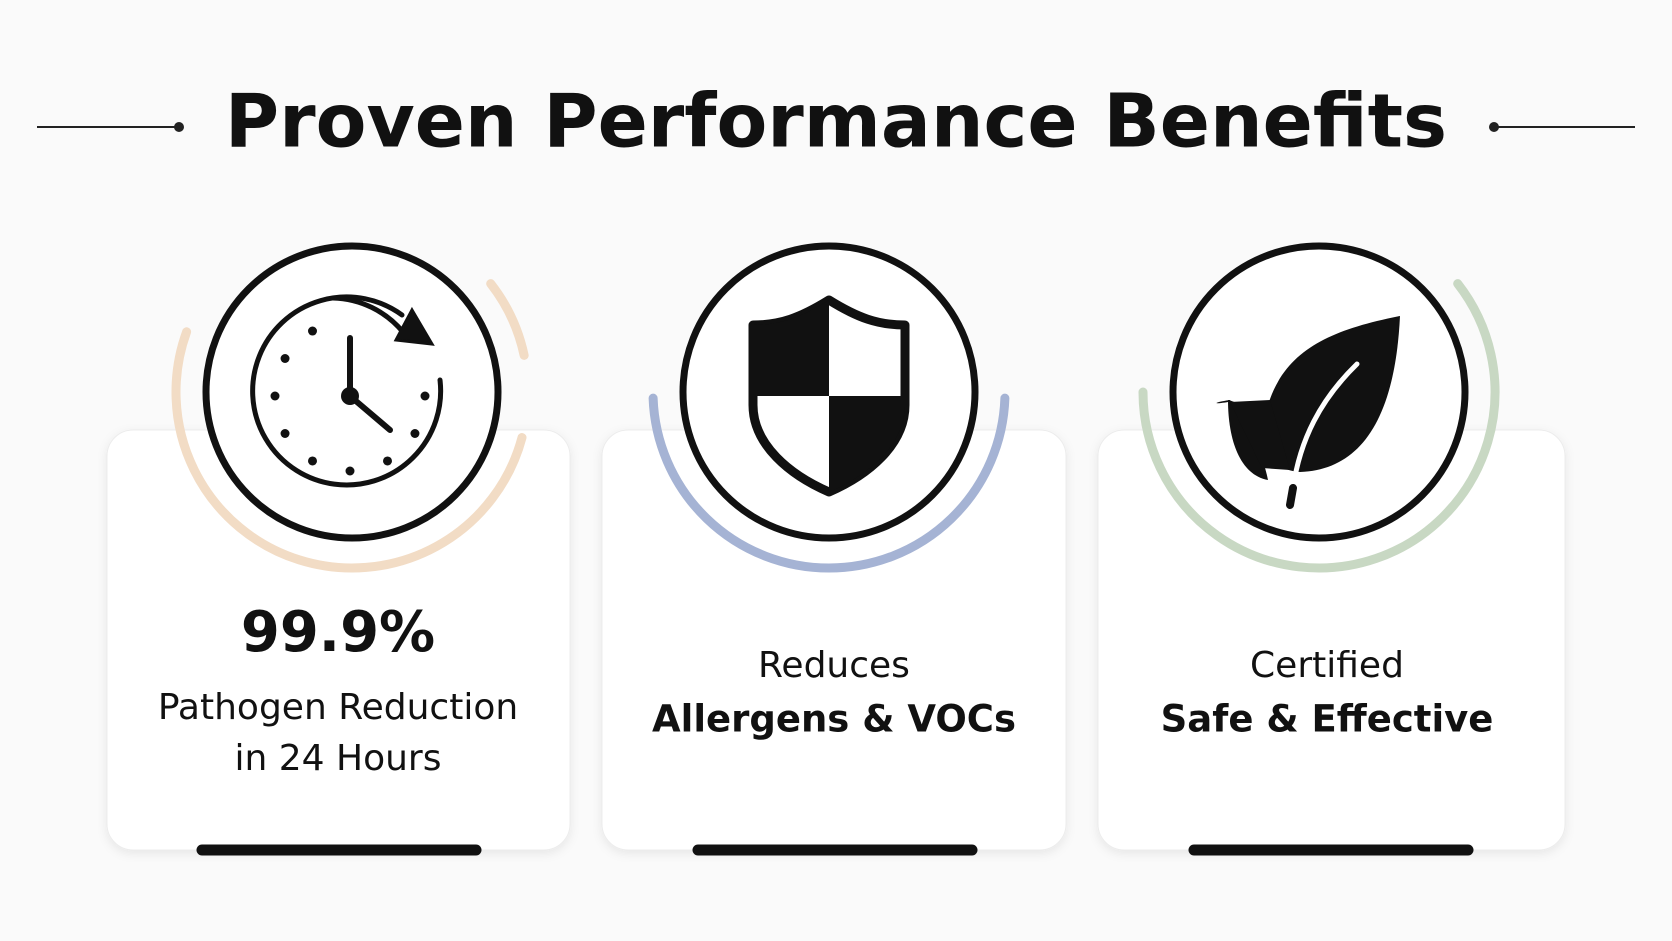  Describe the element at coordinates (834, 719) in the screenshot. I see `emphasis: Allergens & VOCs` at that location.